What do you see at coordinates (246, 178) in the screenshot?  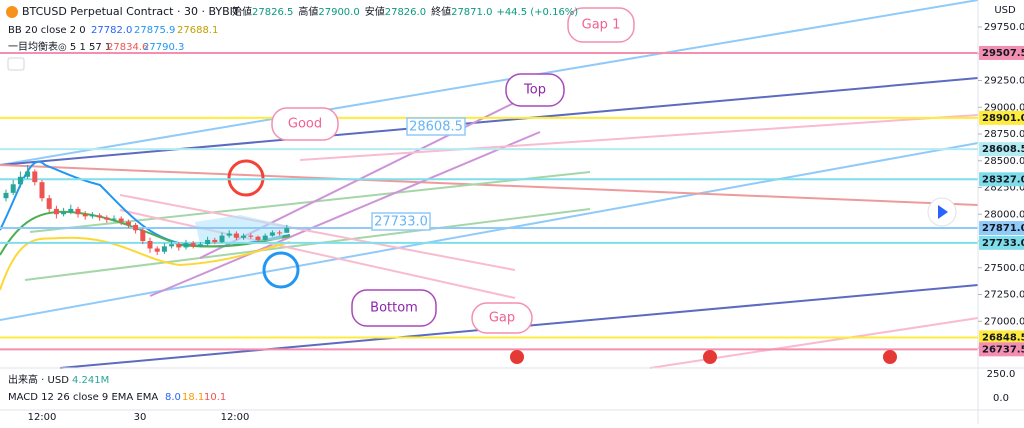 I see `smile-icon` at bounding box center [246, 178].